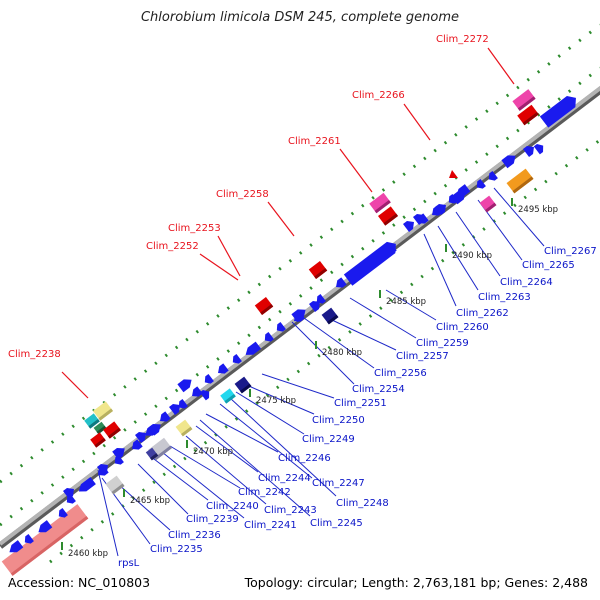 The width and height of the screenshot is (600, 600). Describe the element at coordinates (488, 204) in the screenshot. I see `clim-2262-marker` at that location.